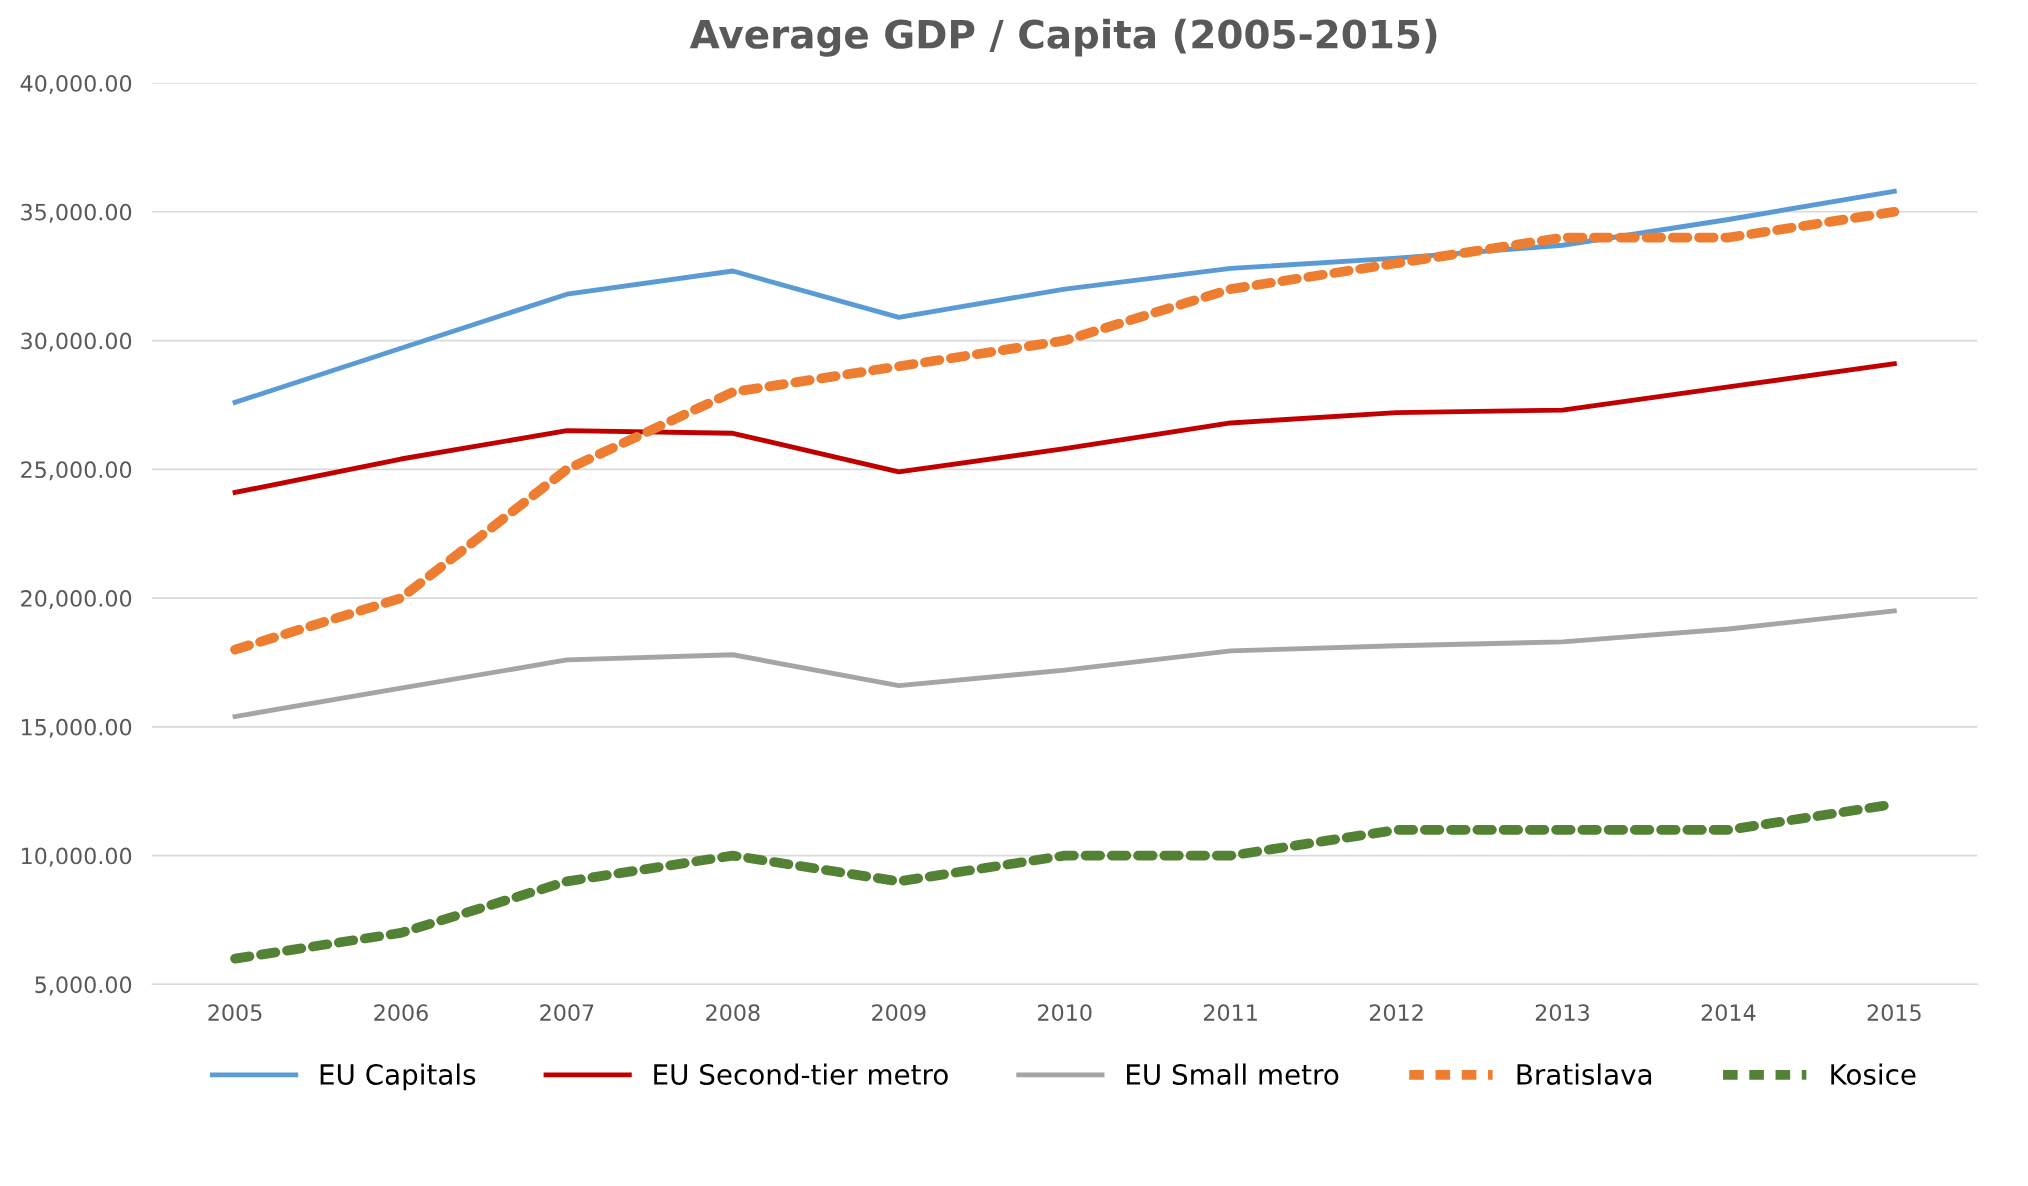  What do you see at coordinates (76, 342) in the screenshot?
I see `y-tick-label: 30,000.00` at bounding box center [76, 342].